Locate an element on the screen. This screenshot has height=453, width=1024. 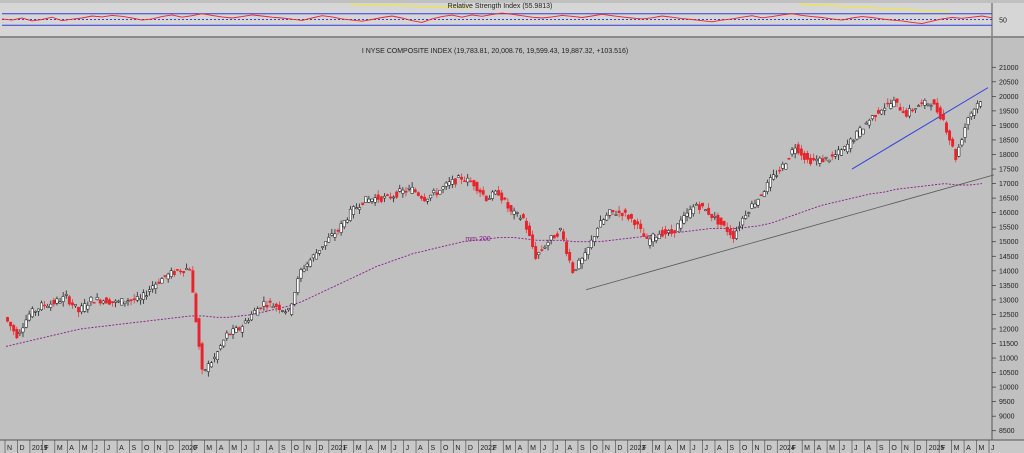
price-tick-label: 19500 is located at coordinates (1009, 111).